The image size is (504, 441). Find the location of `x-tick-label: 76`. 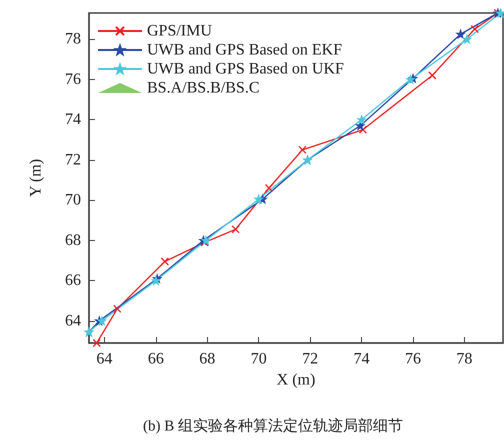

x-tick-label: 76 is located at coordinates (413, 359).